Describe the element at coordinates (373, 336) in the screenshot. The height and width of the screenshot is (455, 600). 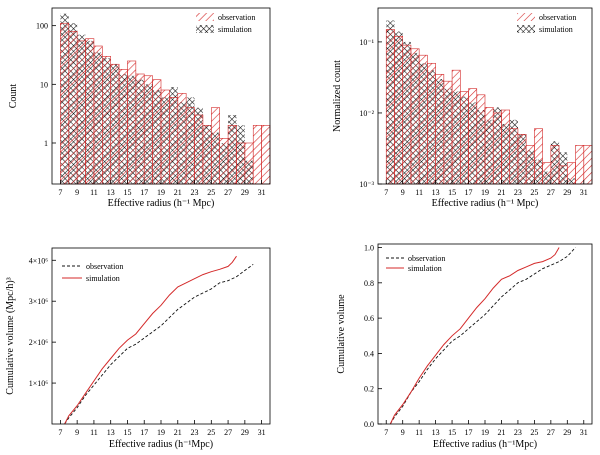
I see `cumfrac-yticks: 0.0 0.2 0.4 0.6 0.8 1.0` at that location.